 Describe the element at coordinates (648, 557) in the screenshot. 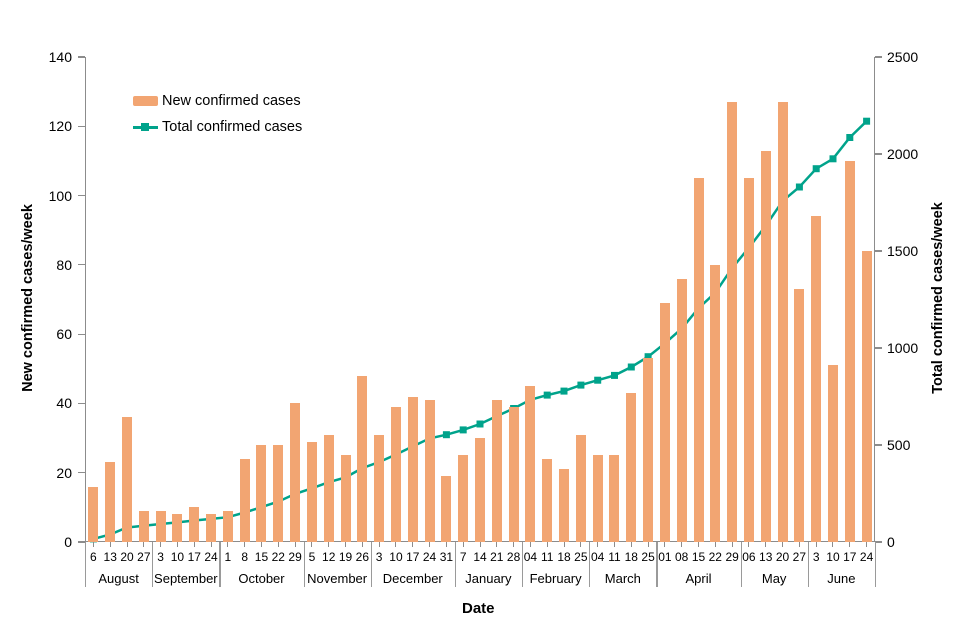

I see `x-day-label: 25` at that location.